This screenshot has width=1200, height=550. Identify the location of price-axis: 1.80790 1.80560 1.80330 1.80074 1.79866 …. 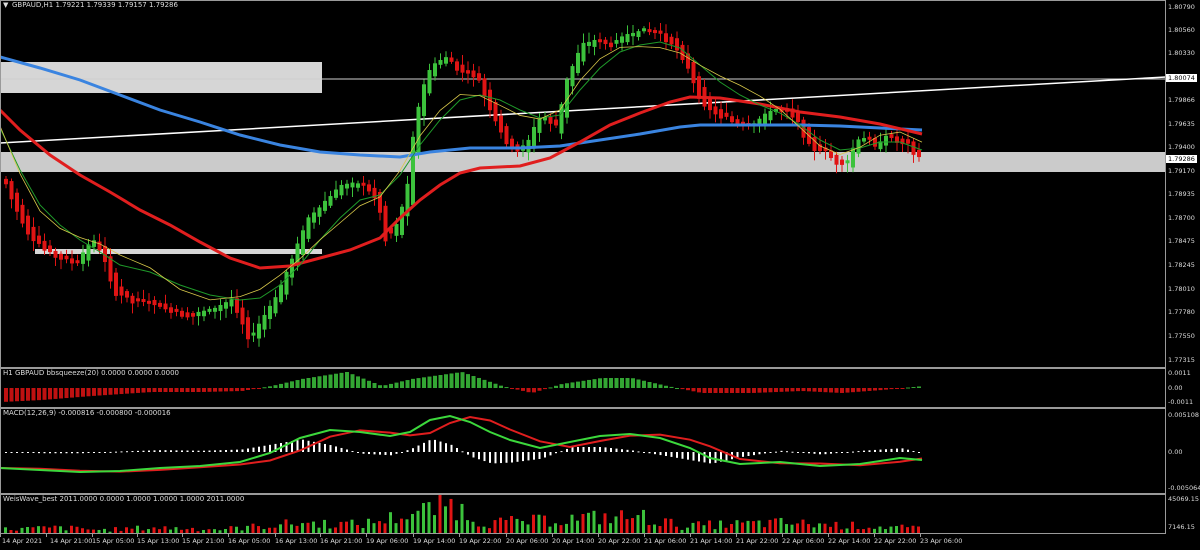
(1183, 184).